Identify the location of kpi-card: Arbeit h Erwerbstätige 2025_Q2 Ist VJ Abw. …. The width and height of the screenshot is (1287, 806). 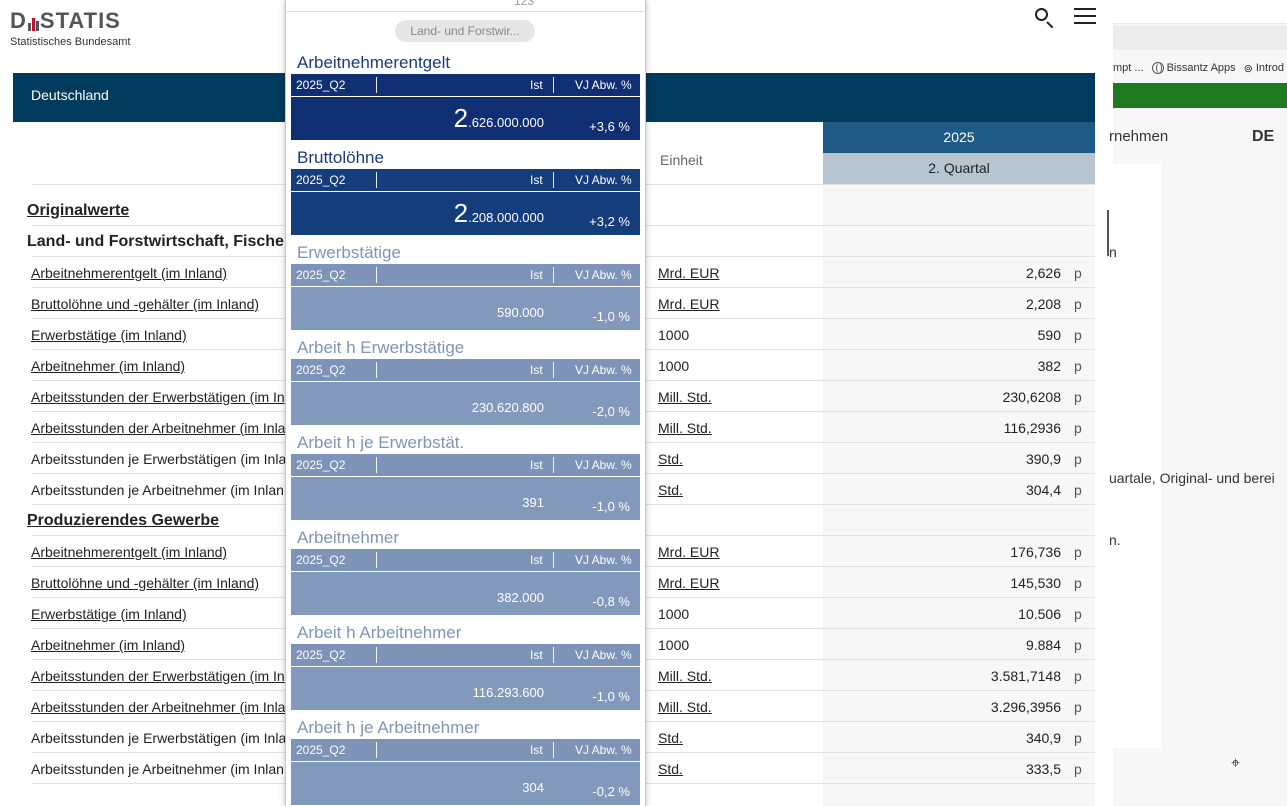
(465, 381).